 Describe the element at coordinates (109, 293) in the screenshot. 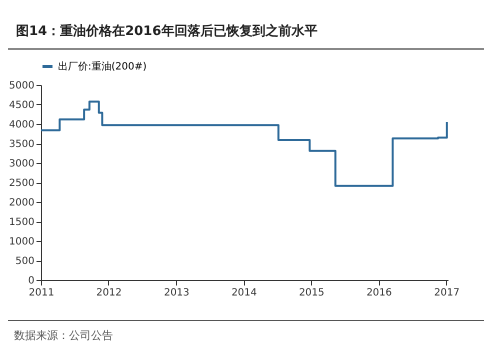

I see `x-tick-label: 2012` at that location.